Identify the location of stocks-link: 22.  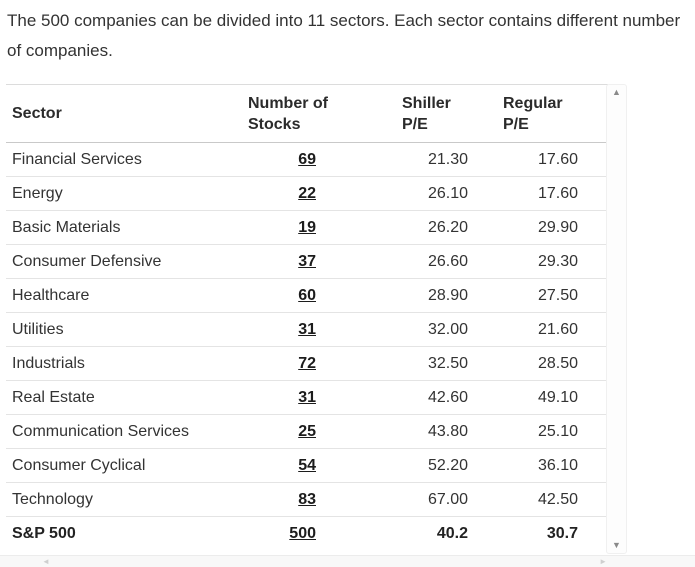
(307, 193).